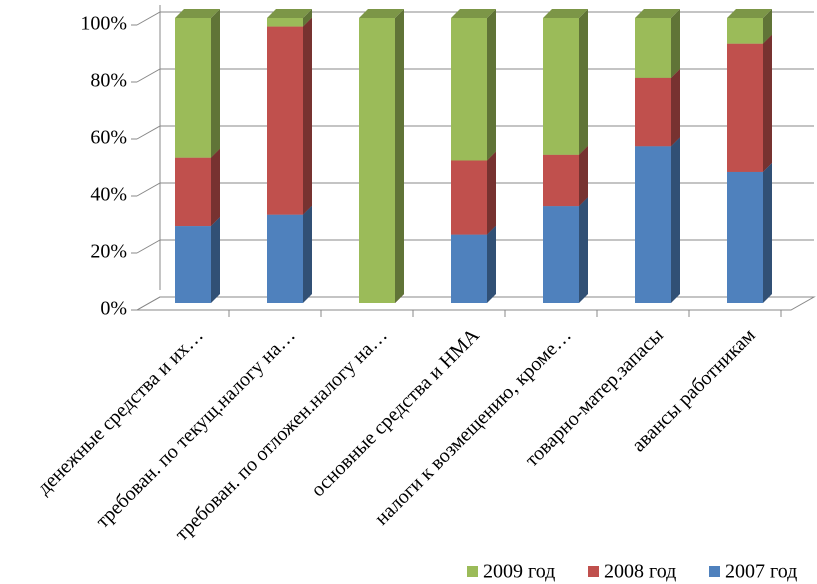 The width and height of the screenshot is (817, 584). I want to click on legend-label: 2007 год, so click(761, 572).